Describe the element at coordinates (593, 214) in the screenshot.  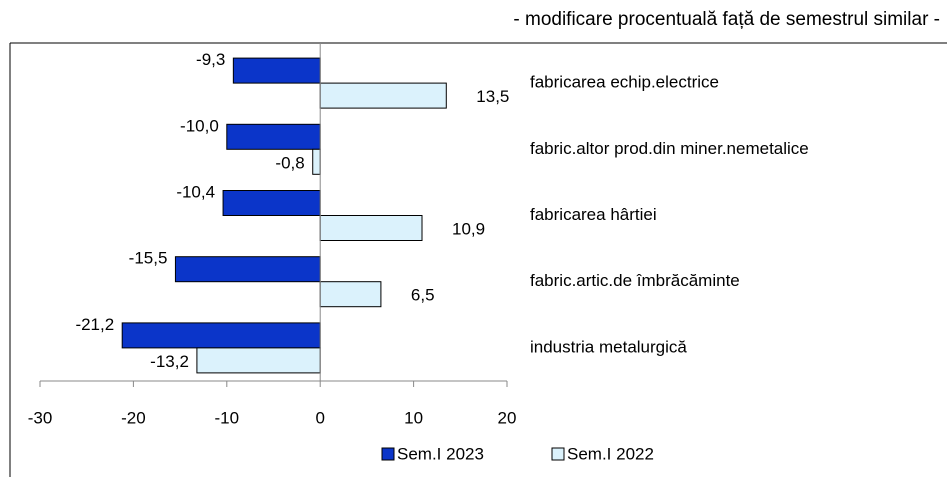
I see `category-label: fabricarea hârtiei` at that location.